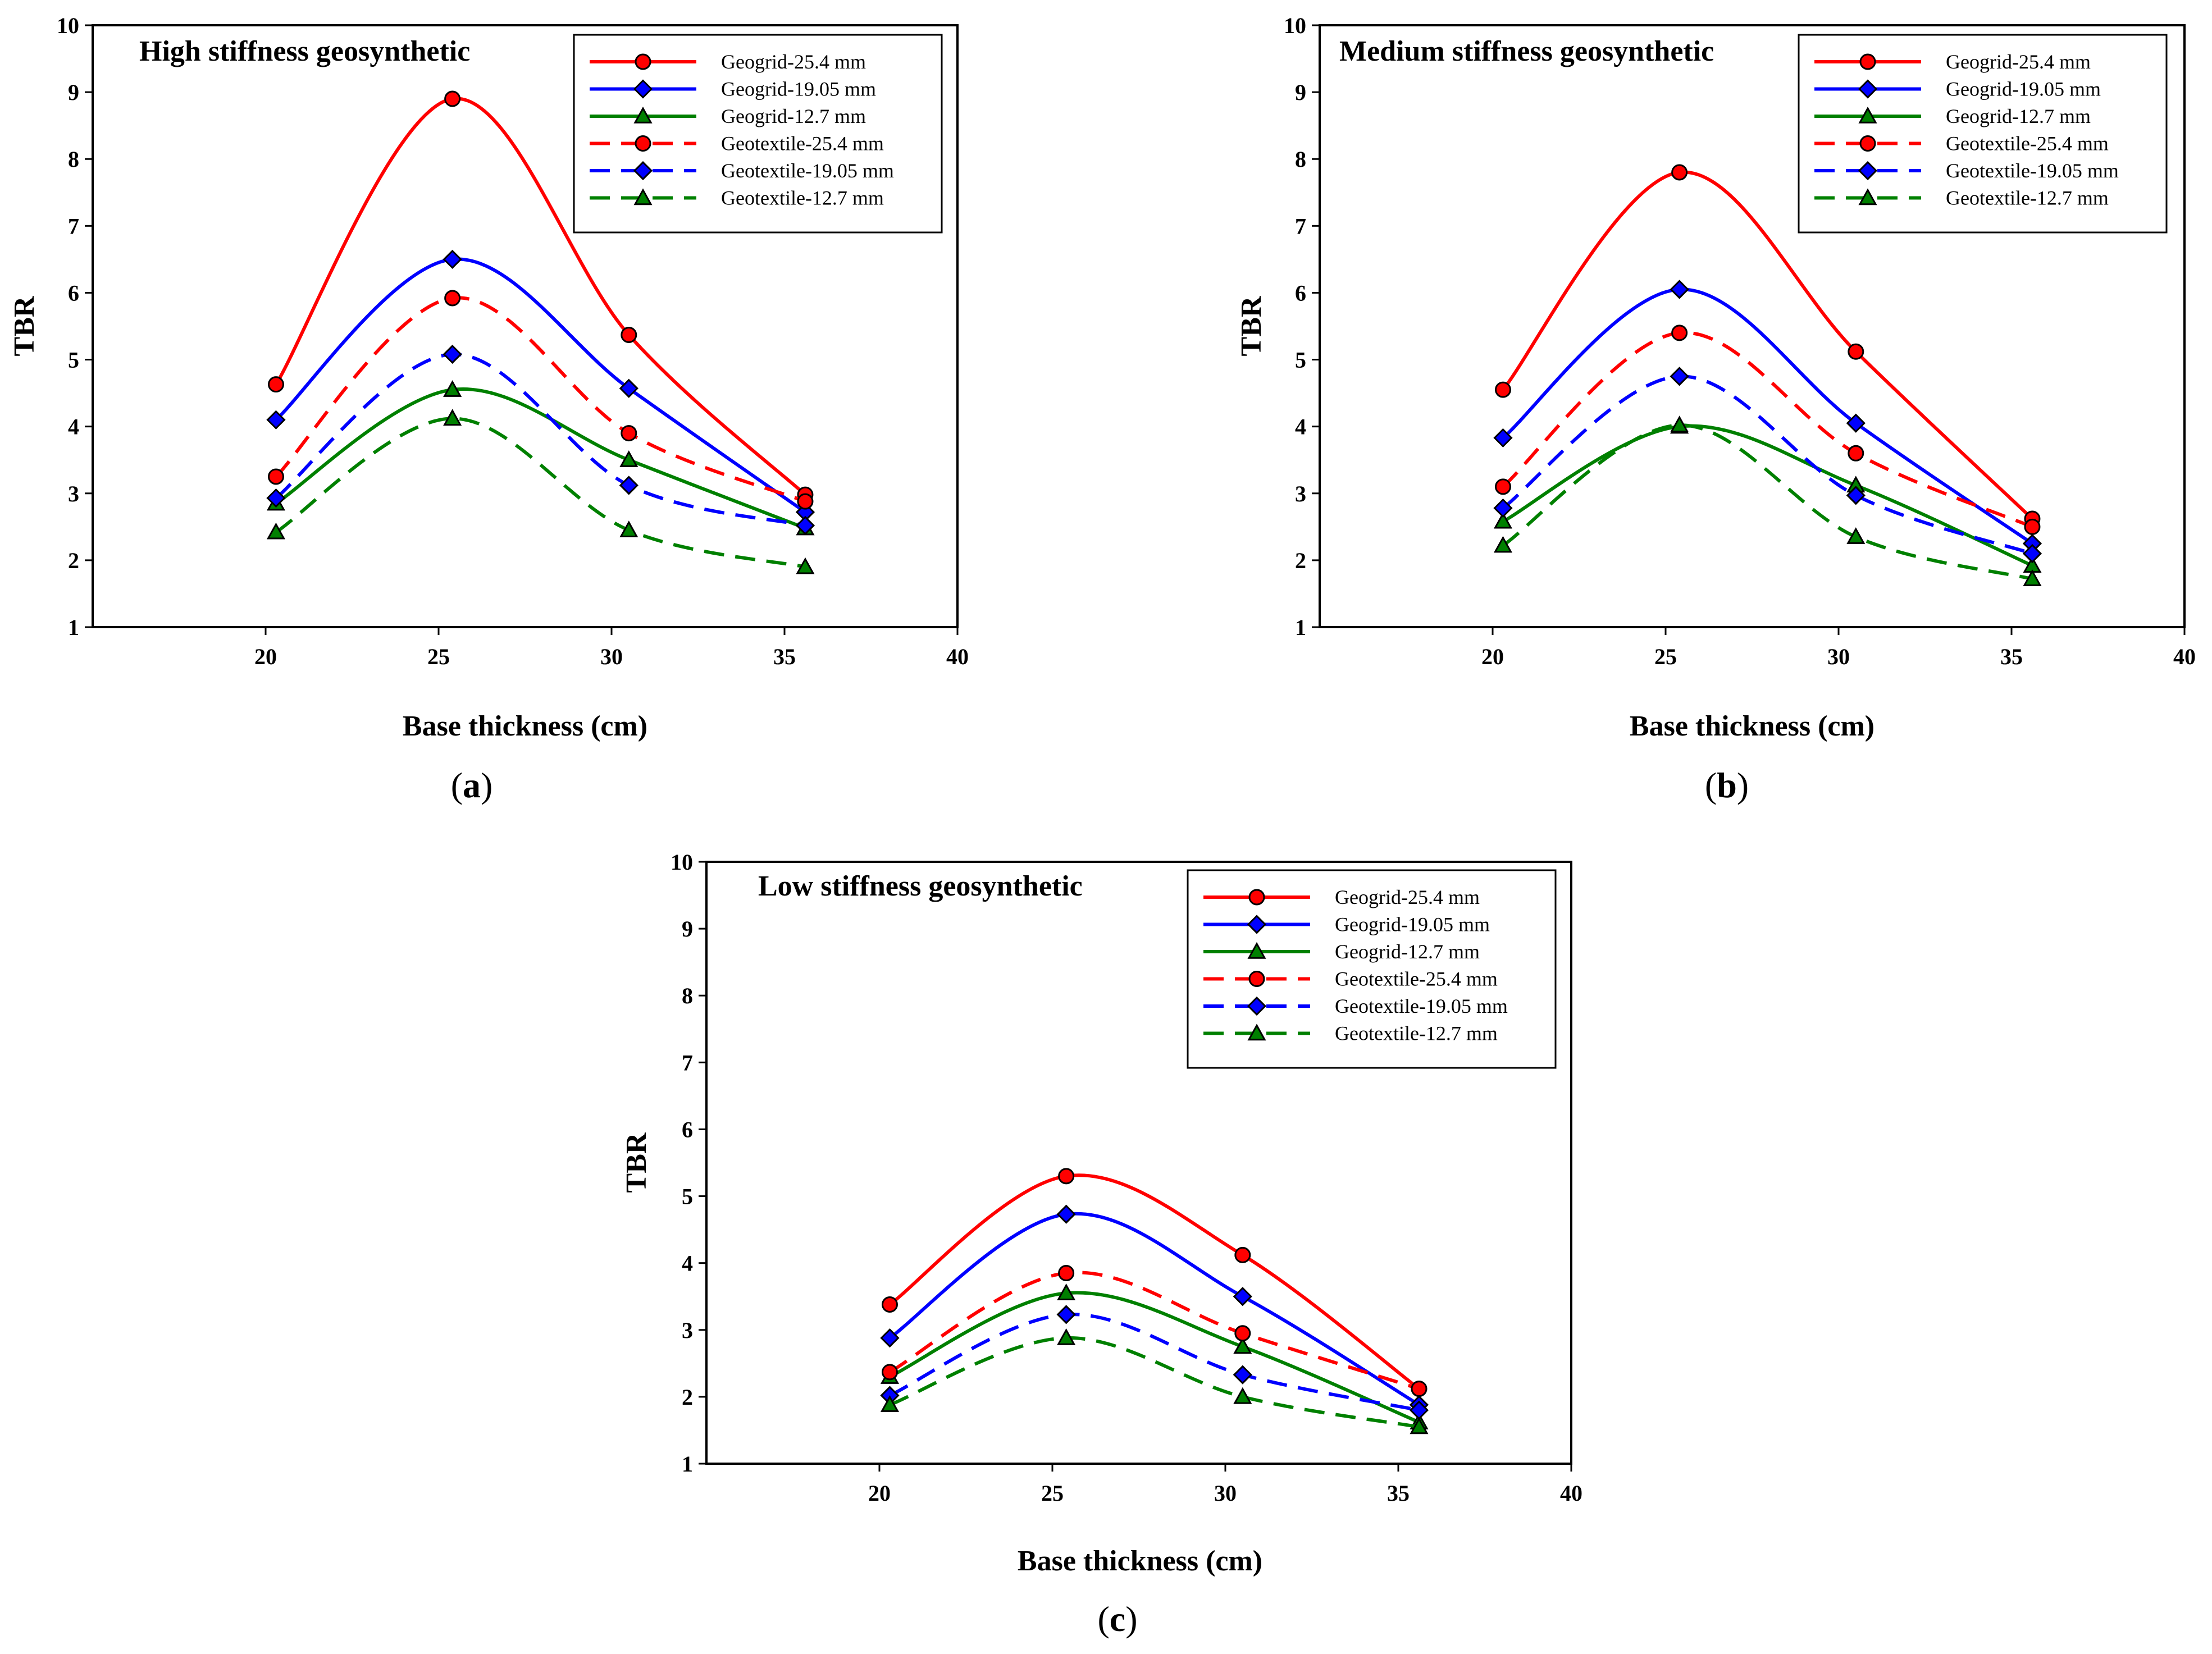  I want to click on y-tick-label: 7, so click(1300, 226).